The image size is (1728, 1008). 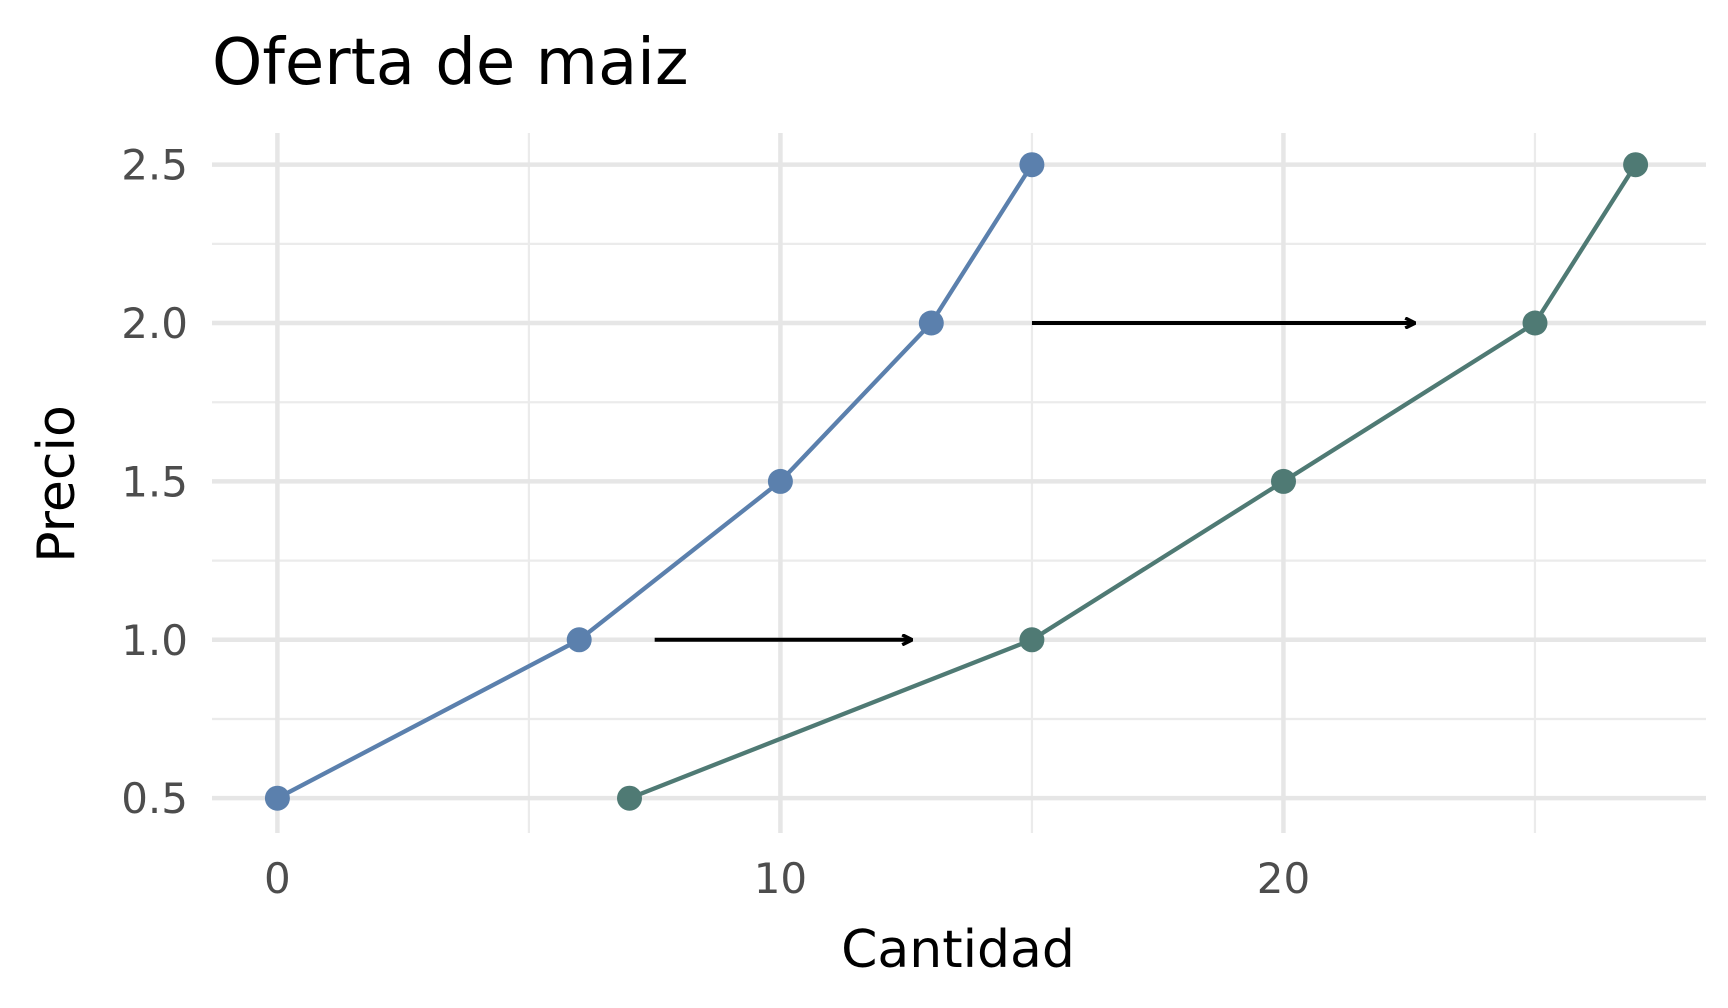 I want to click on y-tick-label: 2.5, so click(x=154, y=165).